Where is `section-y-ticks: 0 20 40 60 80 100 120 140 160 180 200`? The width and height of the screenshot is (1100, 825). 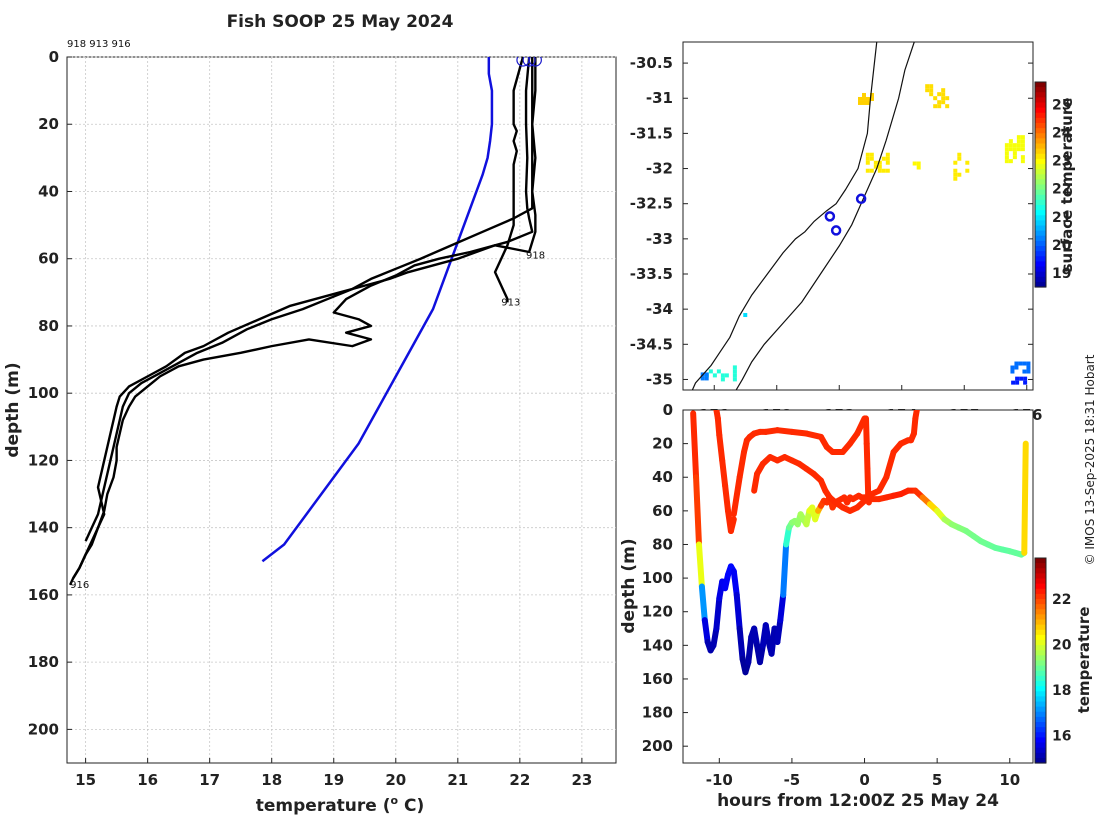 section-y-ticks: 0 20 40 60 80 100 120 140 160 180 200 is located at coordinates (665, 578).